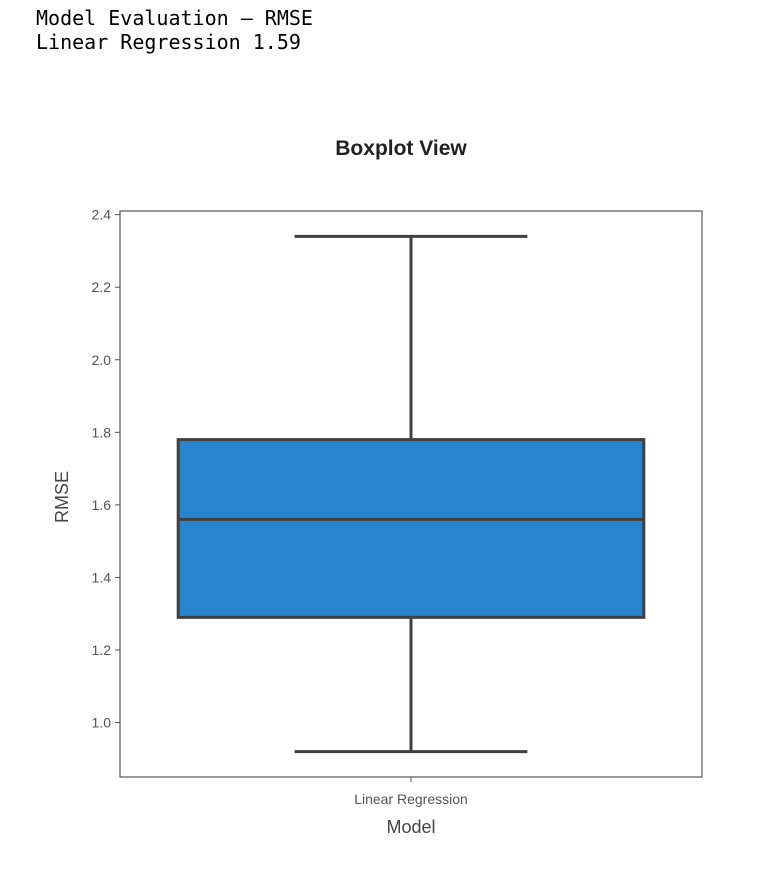  What do you see at coordinates (102, 432) in the screenshot?
I see `y-tick-label: 1.8` at bounding box center [102, 432].